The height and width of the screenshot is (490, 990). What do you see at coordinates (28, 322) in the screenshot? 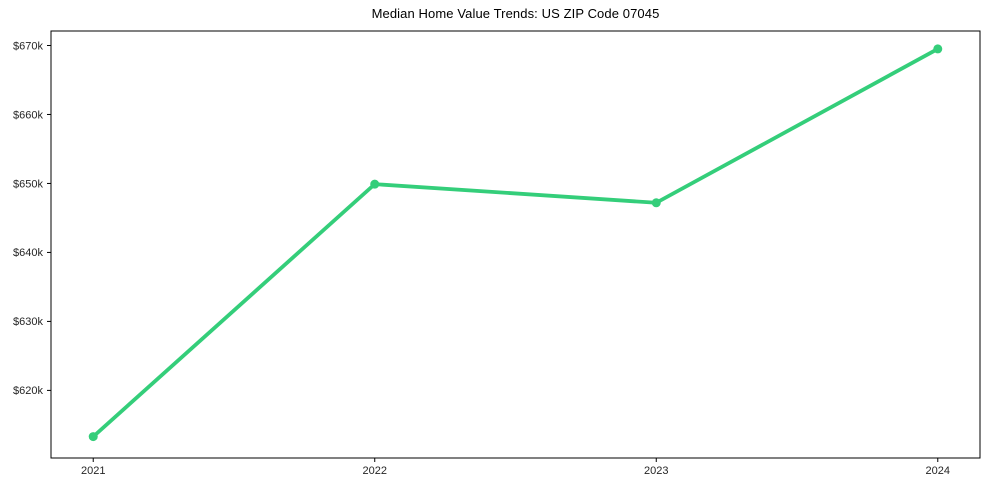
I see `y-tick-label: $630k` at bounding box center [28, 322].